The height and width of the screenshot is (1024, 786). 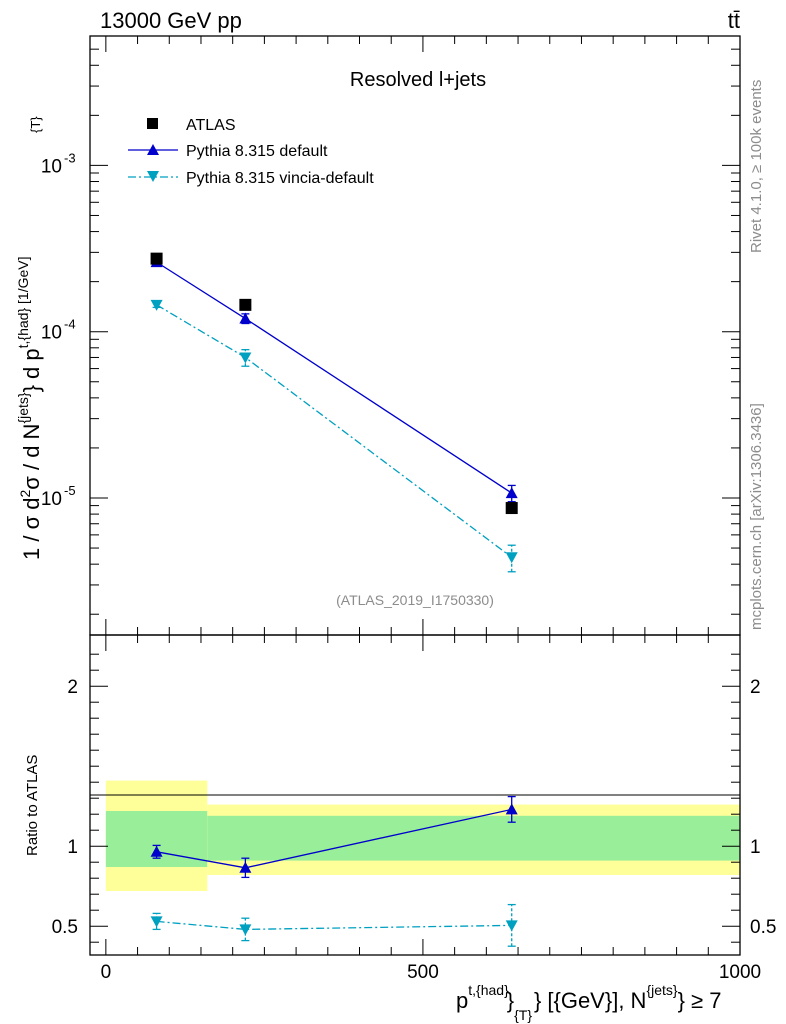 I want to click on xtick-label: 500, so click(x=423, y=972).